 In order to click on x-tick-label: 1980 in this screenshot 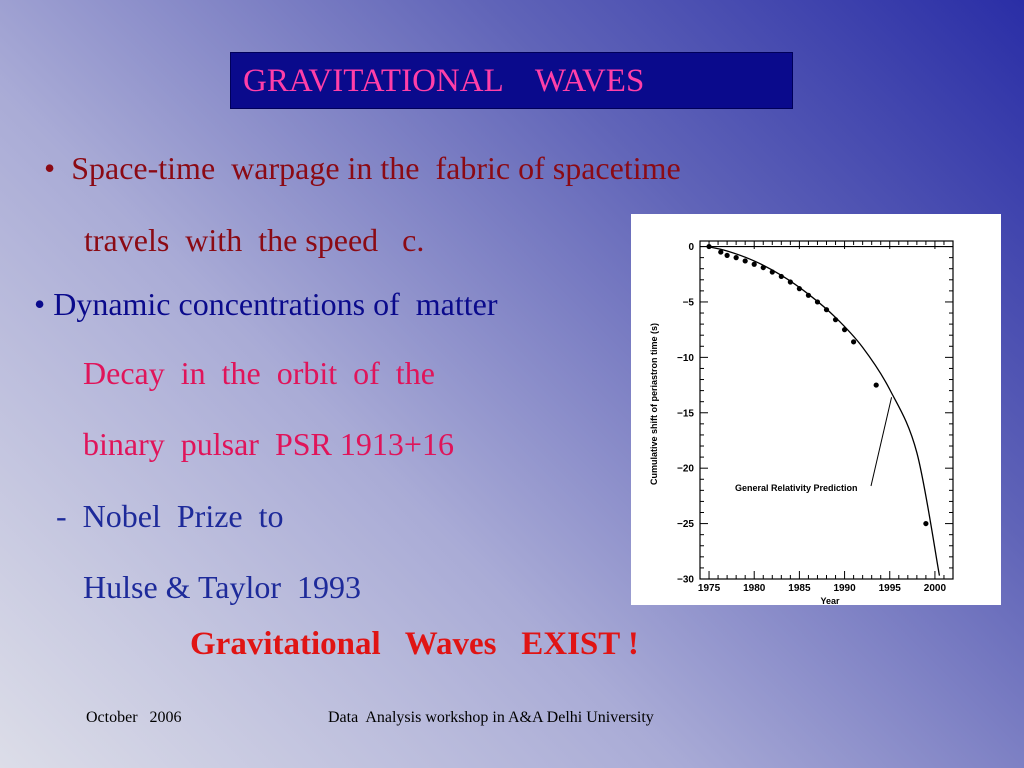, I will do `click(754, 588)`.